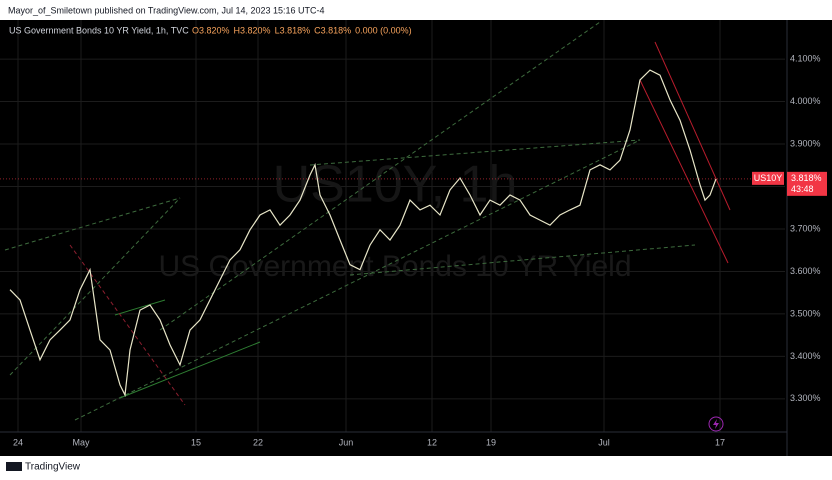  I want to click on ohlc-value: L3.818%, so click(293, 30).